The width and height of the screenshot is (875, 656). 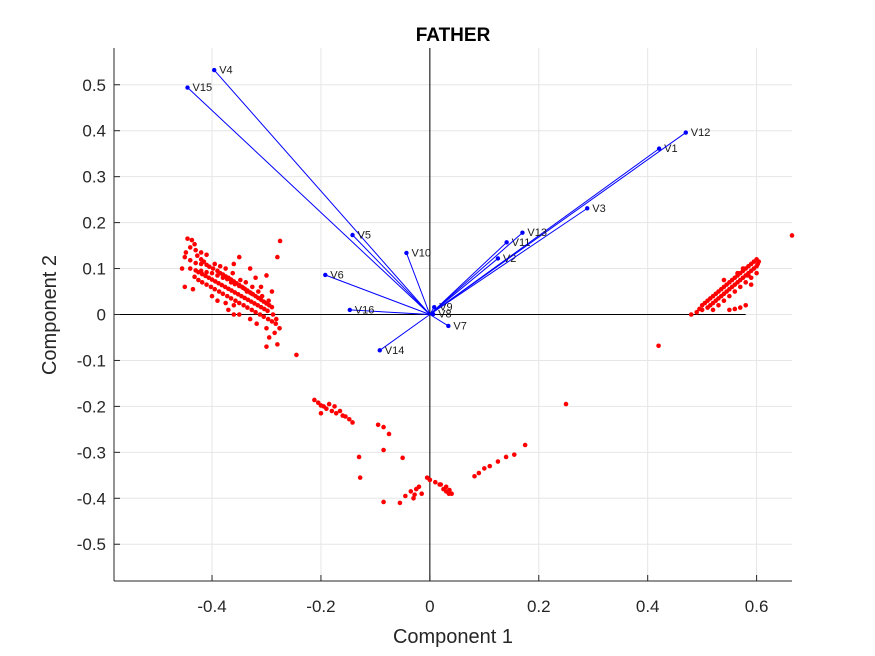 I want to click on x-tick-label: 0.2, so click(x=539, y=606).